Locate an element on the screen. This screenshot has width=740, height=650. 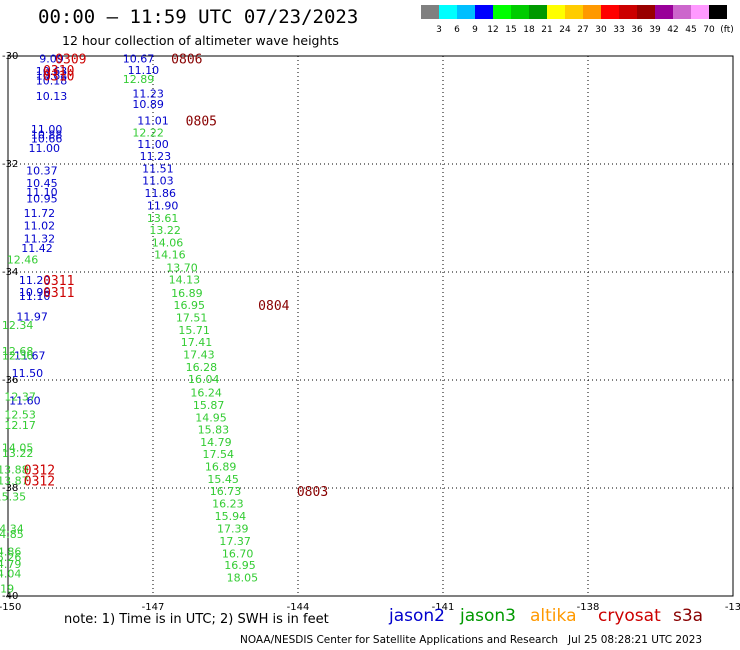
data-value: 17.54 is located at coordinates (219, 454).